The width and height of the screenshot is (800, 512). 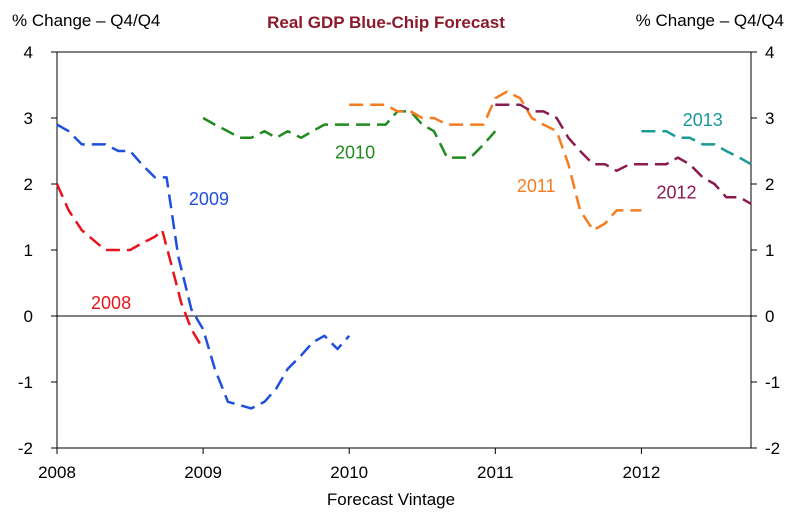 I want to click on series-label-2011: 2011, so click(x=536, y=186).